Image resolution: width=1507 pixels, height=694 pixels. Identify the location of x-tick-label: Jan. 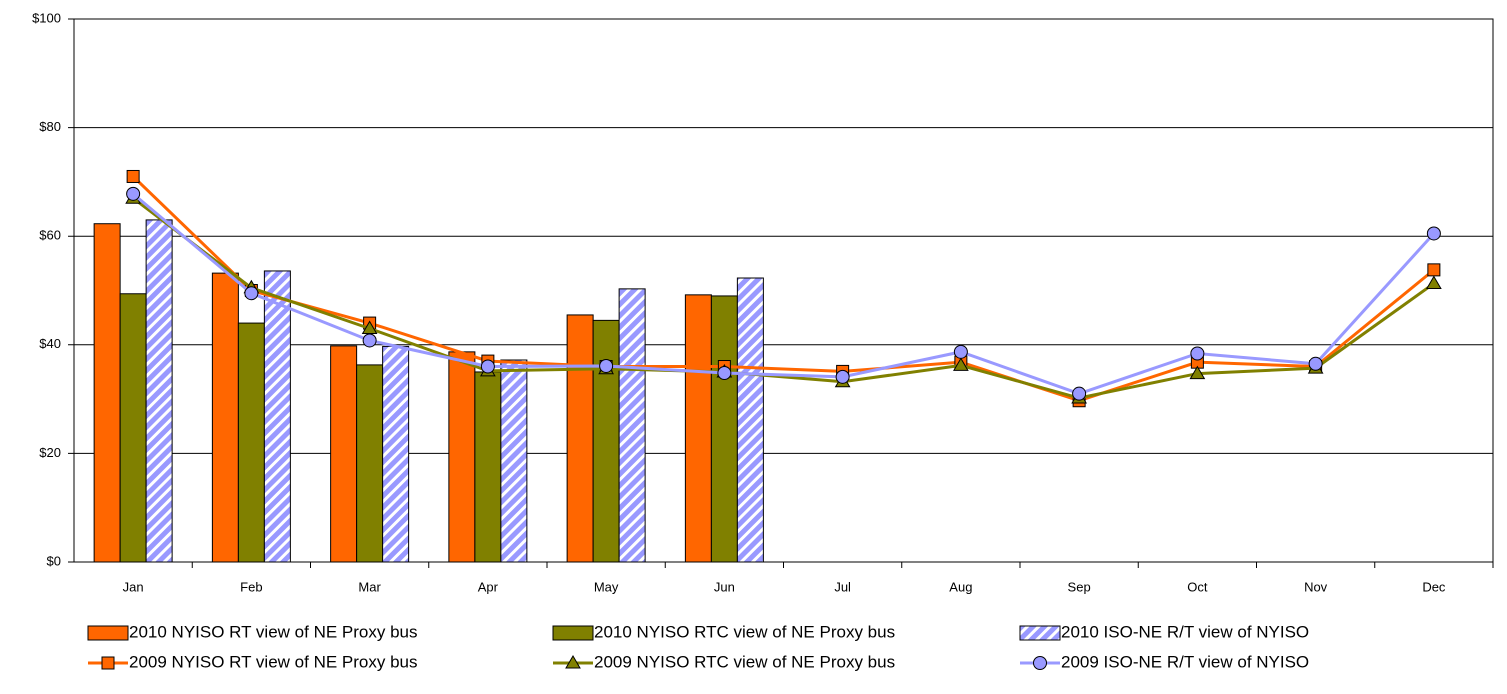
(133, 586).